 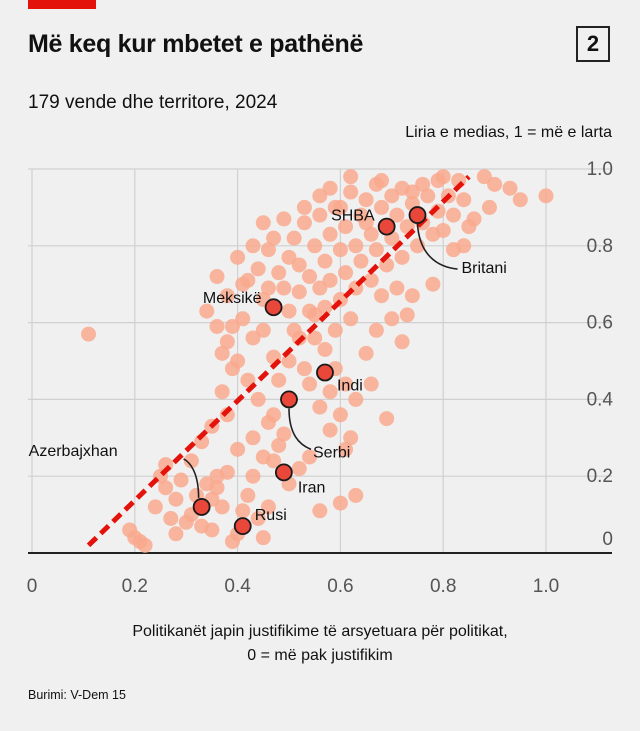 I want to click on point-label: Meksikë, so click(x=232, y=298).